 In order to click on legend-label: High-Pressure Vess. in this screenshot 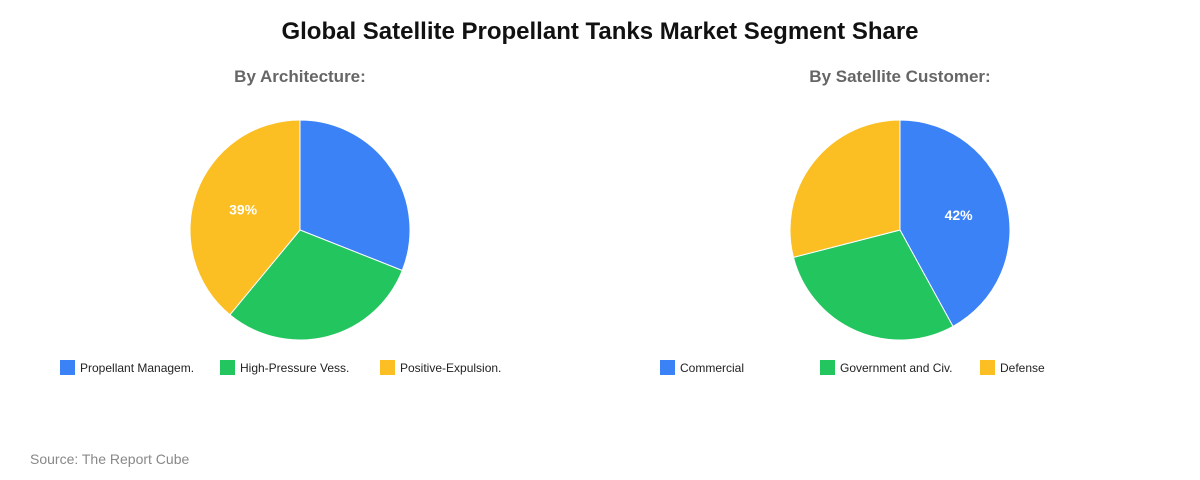, I will do `click(295, 367)`.